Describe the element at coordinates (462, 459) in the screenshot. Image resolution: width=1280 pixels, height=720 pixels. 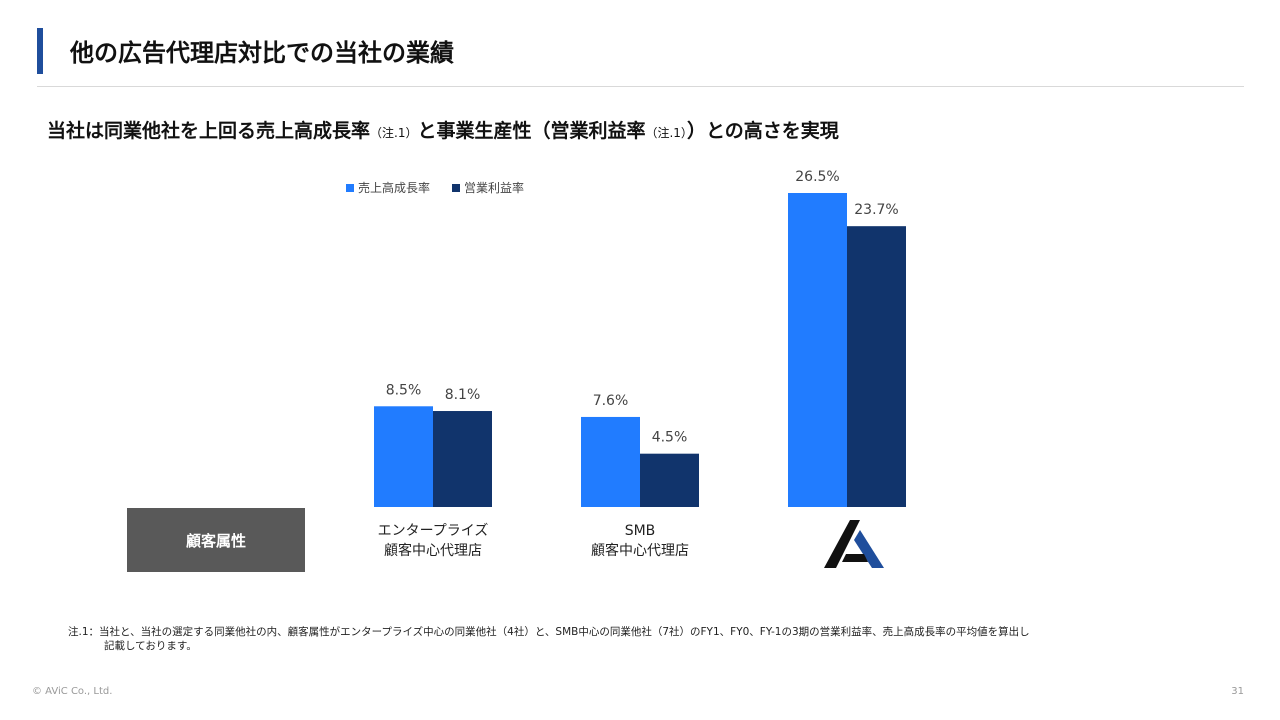
I see `bar-series1-cat0` at that location.